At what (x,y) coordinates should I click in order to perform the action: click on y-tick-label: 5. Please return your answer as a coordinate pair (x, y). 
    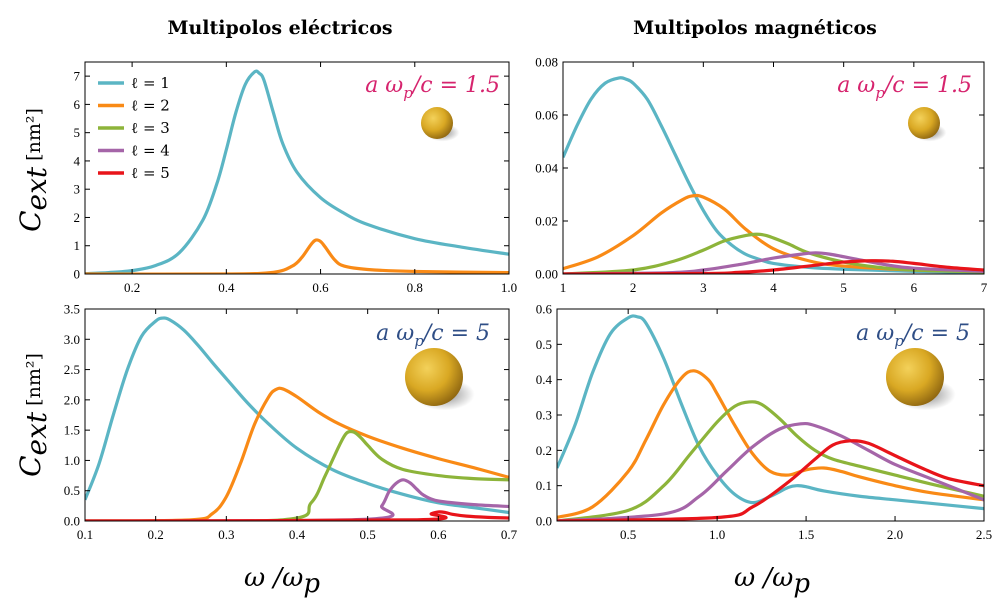
    Looking at the image, I should click on (77, 132).